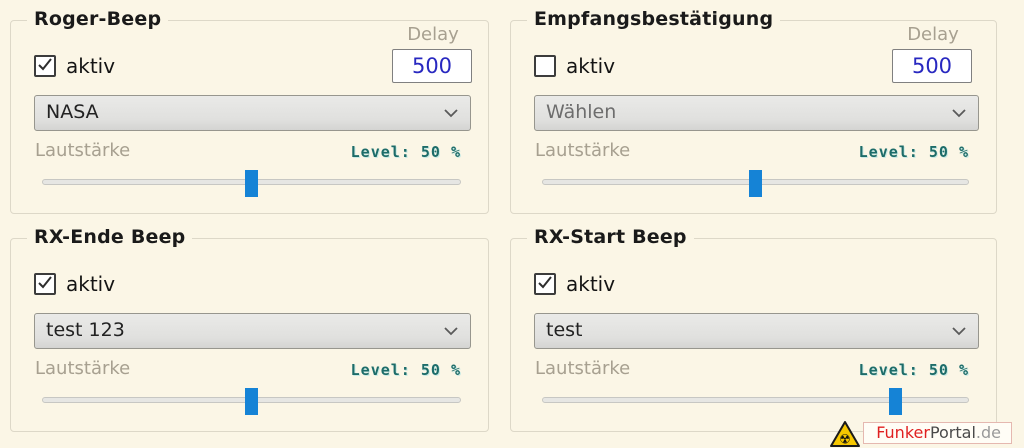  I want to click on sound-dropdown: test 123, so click(252, 331).